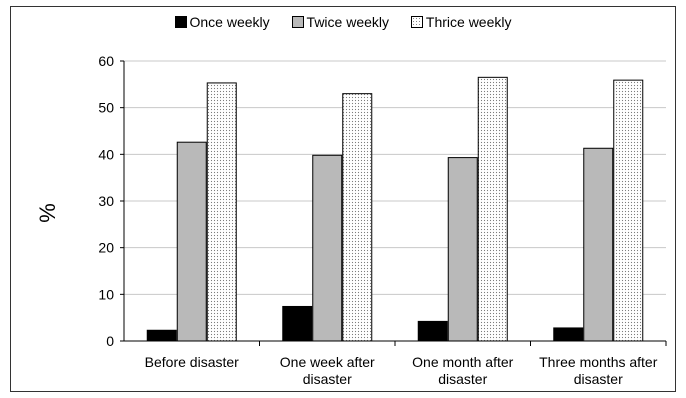  Describe the element at coordinates (416, 22) in the screenshot. I see `legend-swatch-thrice` at that location.